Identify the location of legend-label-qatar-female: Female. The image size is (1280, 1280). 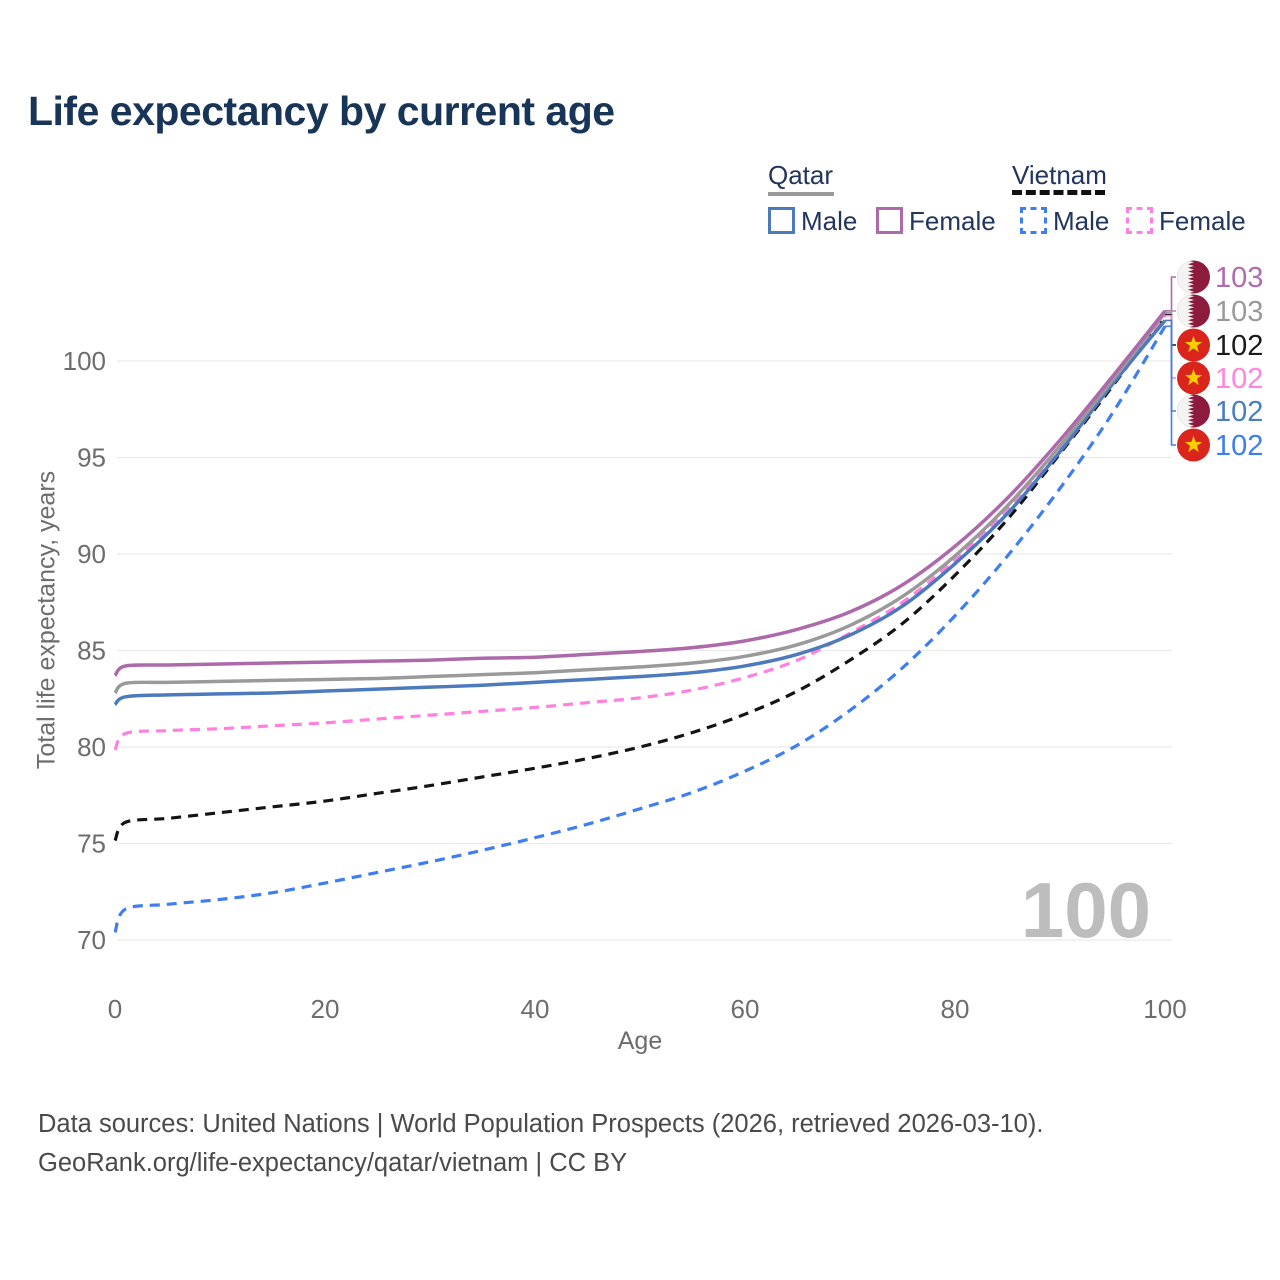
(952, 221).